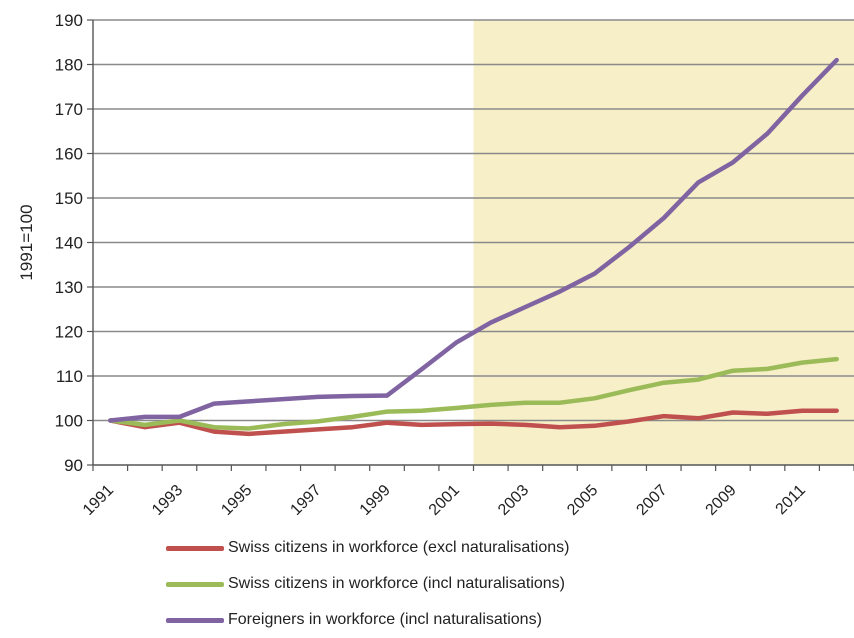  Describe the element at coordinates (721, 500) in the screenshot. I see `x-tick-label: 2009` at that location.